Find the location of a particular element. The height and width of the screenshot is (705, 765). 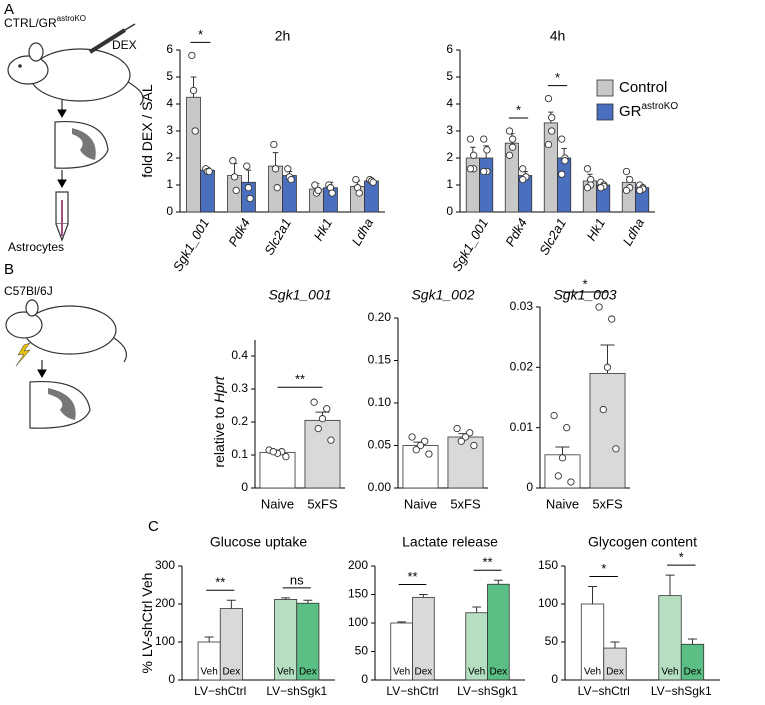

y-axis-label-text: fold DEX / SAL is located at coordinates (147, 131).